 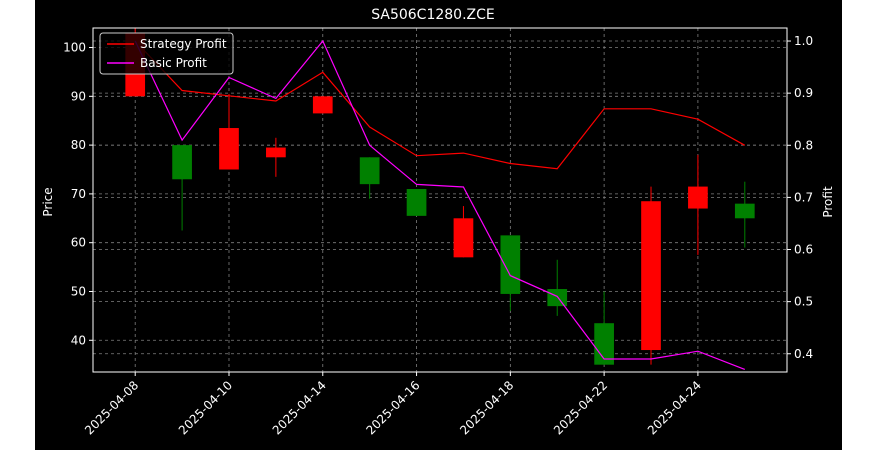 I want to click on right-tick-label: 1.0, so click(x=803, y=41).